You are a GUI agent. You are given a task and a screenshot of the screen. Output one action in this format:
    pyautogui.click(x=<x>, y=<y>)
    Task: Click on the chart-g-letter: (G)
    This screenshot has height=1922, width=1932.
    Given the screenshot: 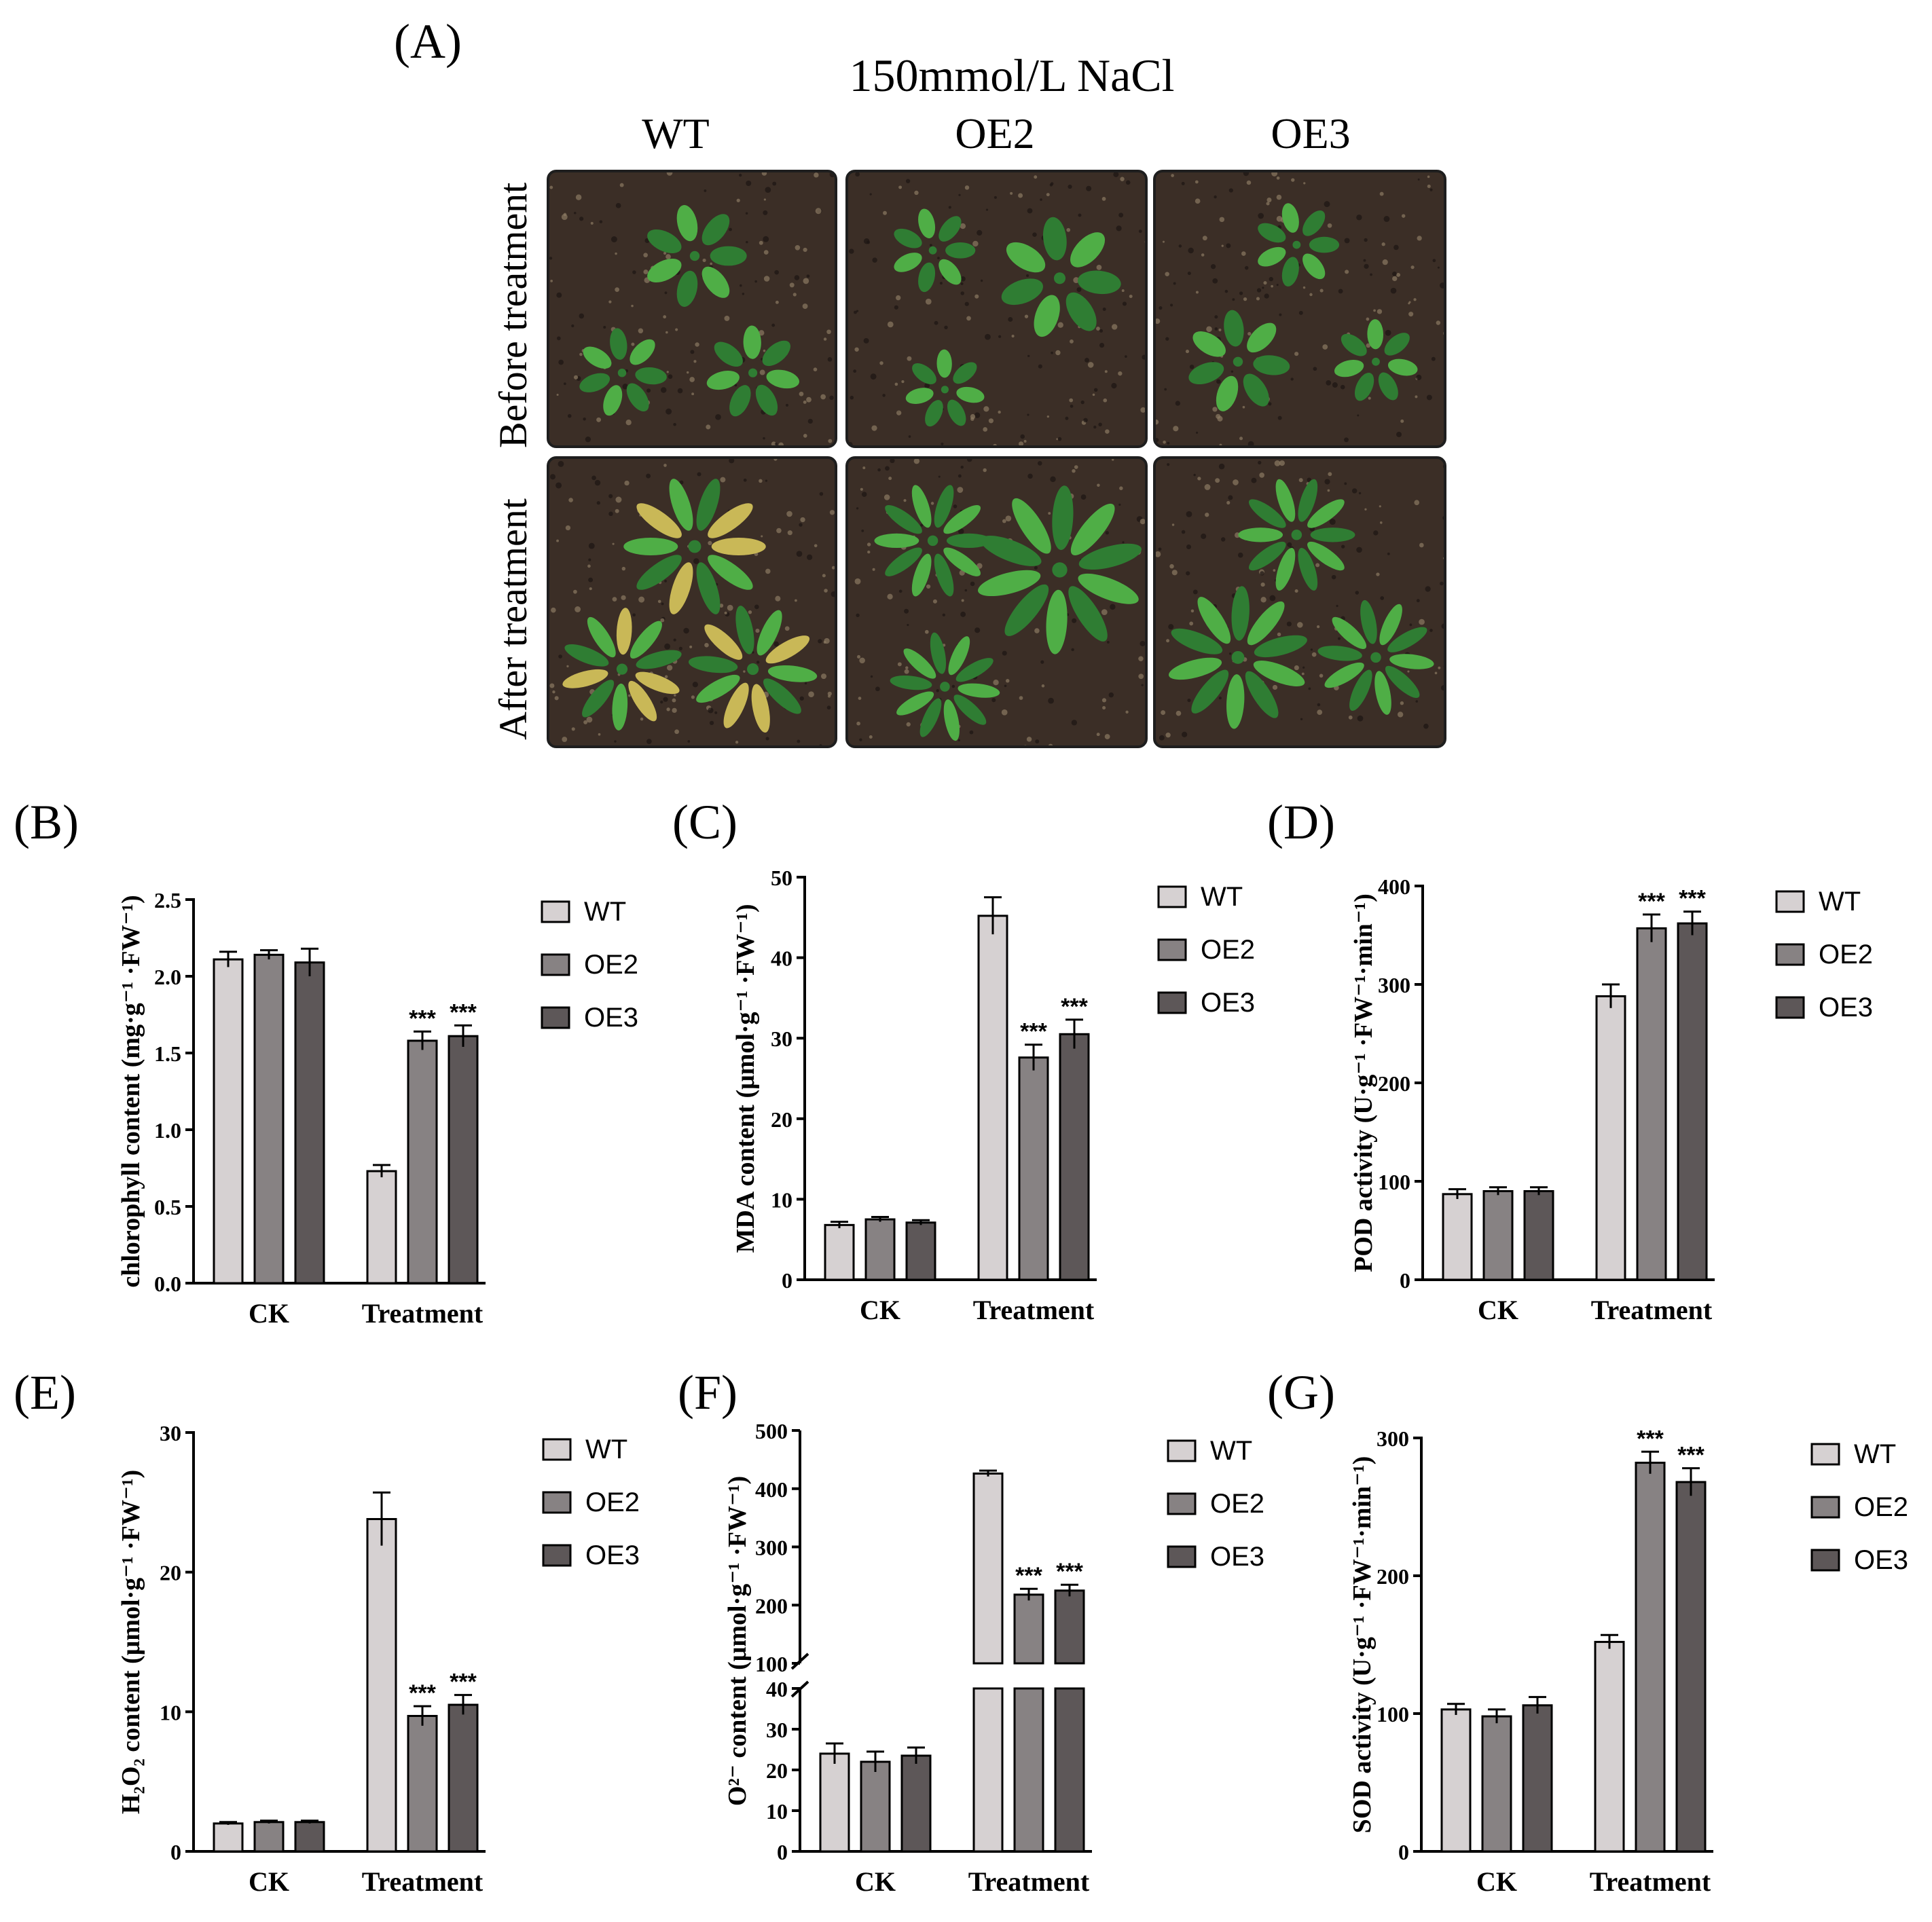 What is the action you would take?
    pyautogui.click(x=1301, y=1392)
    